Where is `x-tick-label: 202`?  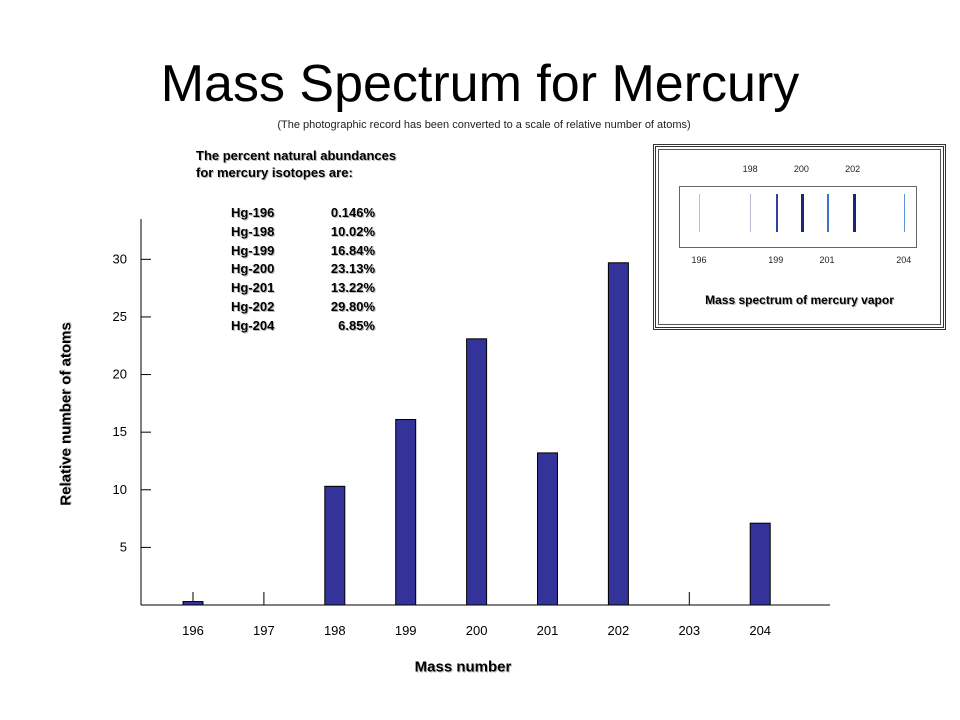
x-tick-label: 202 is located at coordinates (619, 630).